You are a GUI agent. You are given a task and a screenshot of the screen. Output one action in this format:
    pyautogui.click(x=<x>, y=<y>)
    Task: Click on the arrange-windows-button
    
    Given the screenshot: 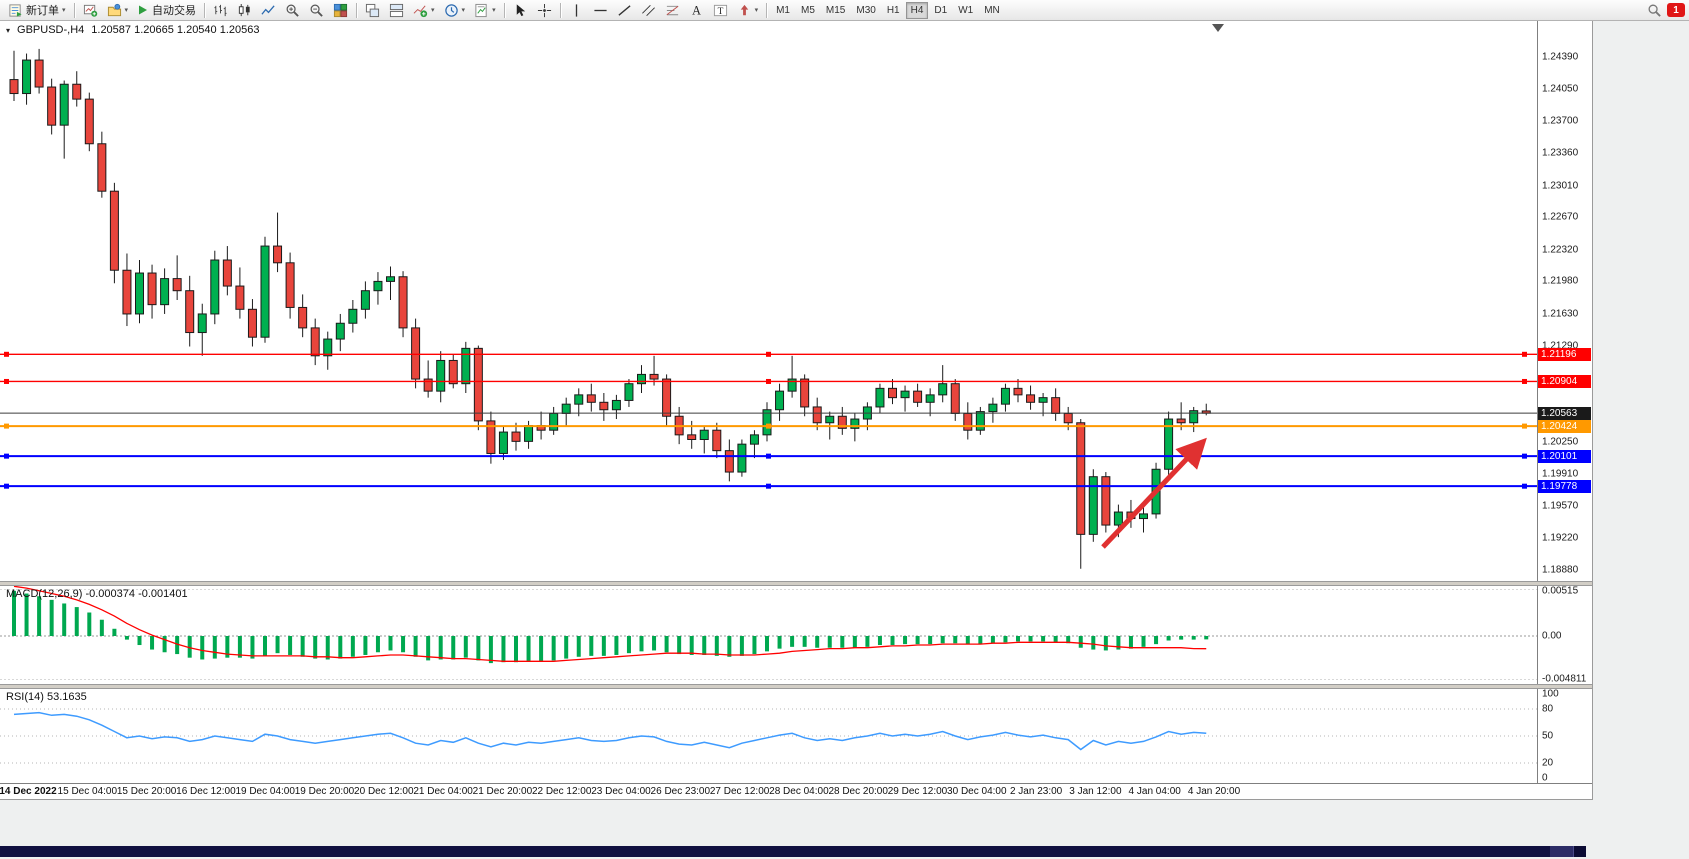 What is the action you would take?
    pyautogui.click(x=396, y=10)
    